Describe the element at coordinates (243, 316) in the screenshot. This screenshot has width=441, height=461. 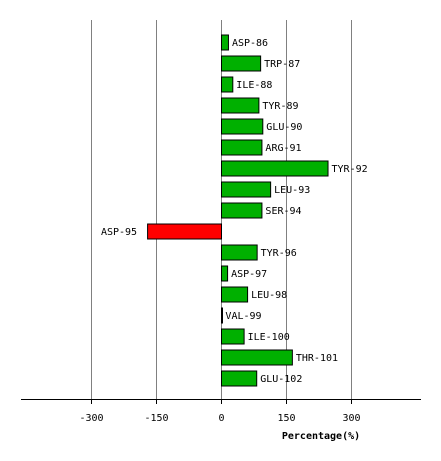
I see `bar-label-val-99: VAL-99` at that location.